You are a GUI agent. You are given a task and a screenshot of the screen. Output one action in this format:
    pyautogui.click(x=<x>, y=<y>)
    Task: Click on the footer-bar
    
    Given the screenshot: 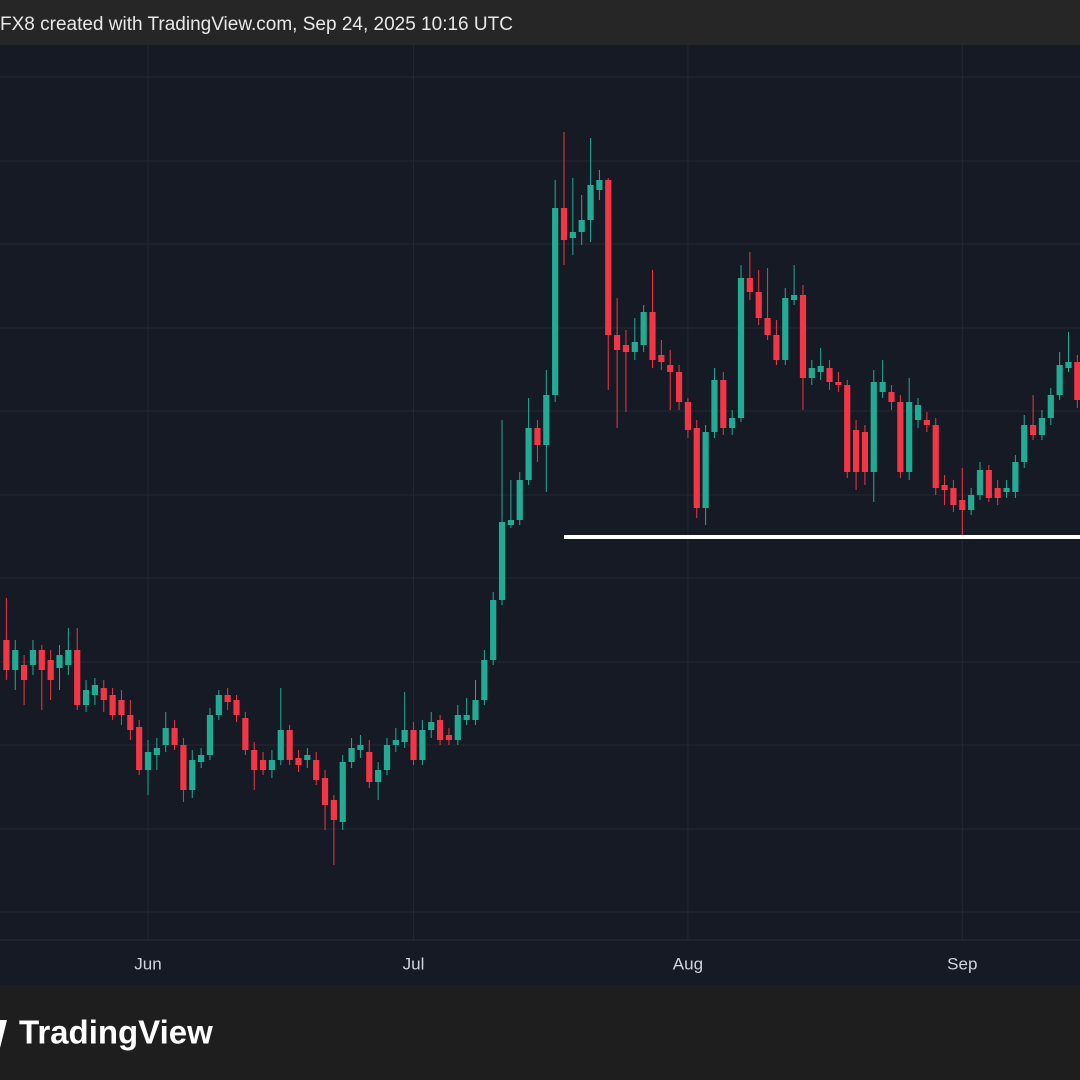 What is the action you would take?
    pyautogui.click(x=540, y=1032)
    